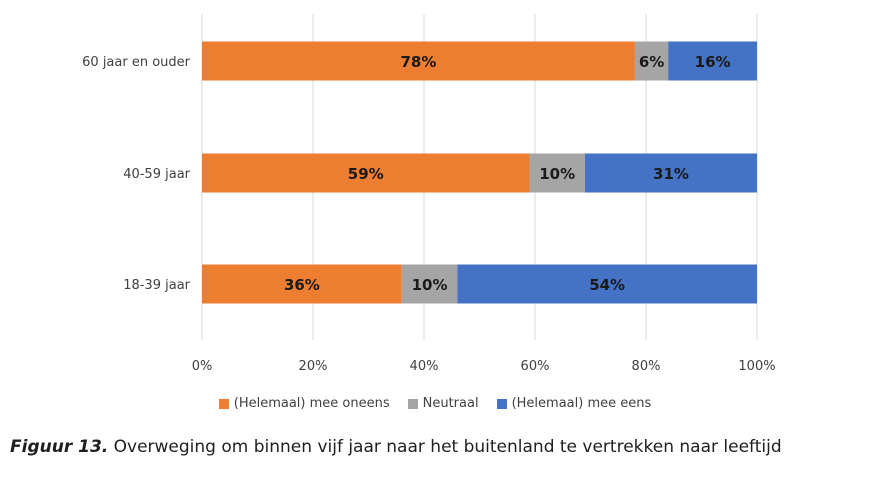  I want to click on legend-item: (Helemaal) mee eens, so click(574, 403).